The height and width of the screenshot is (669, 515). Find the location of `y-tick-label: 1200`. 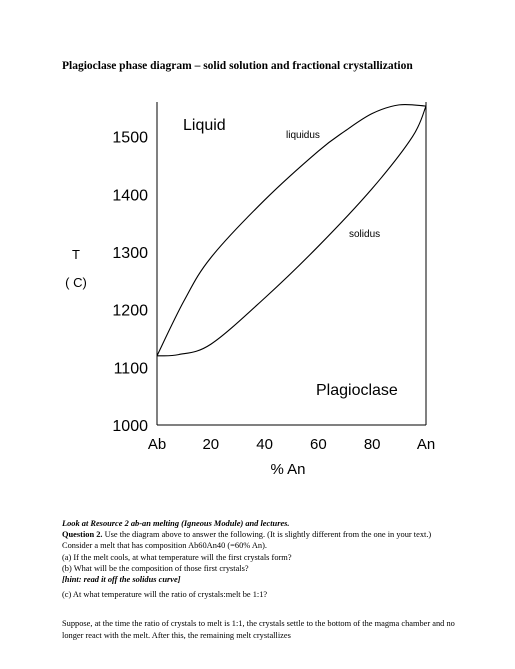

y-tick-label: 1200 is located at coordinates (130, 311).